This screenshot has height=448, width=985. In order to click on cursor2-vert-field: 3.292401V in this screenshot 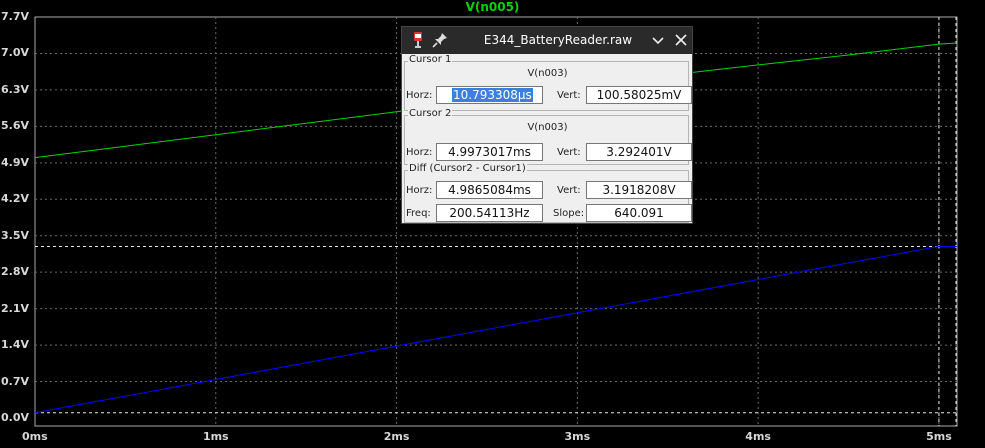, I will do `click(639, 152)`.